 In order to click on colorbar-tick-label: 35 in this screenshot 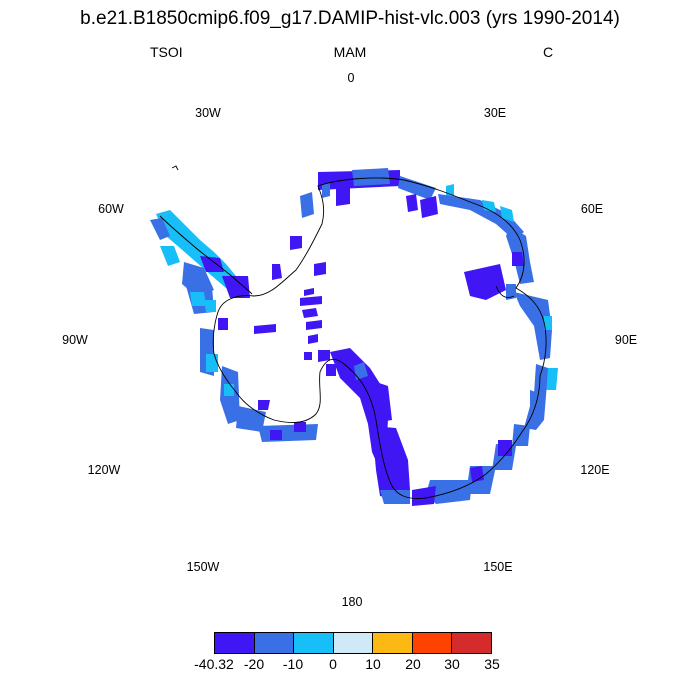, I will do `click(492, 664)`.